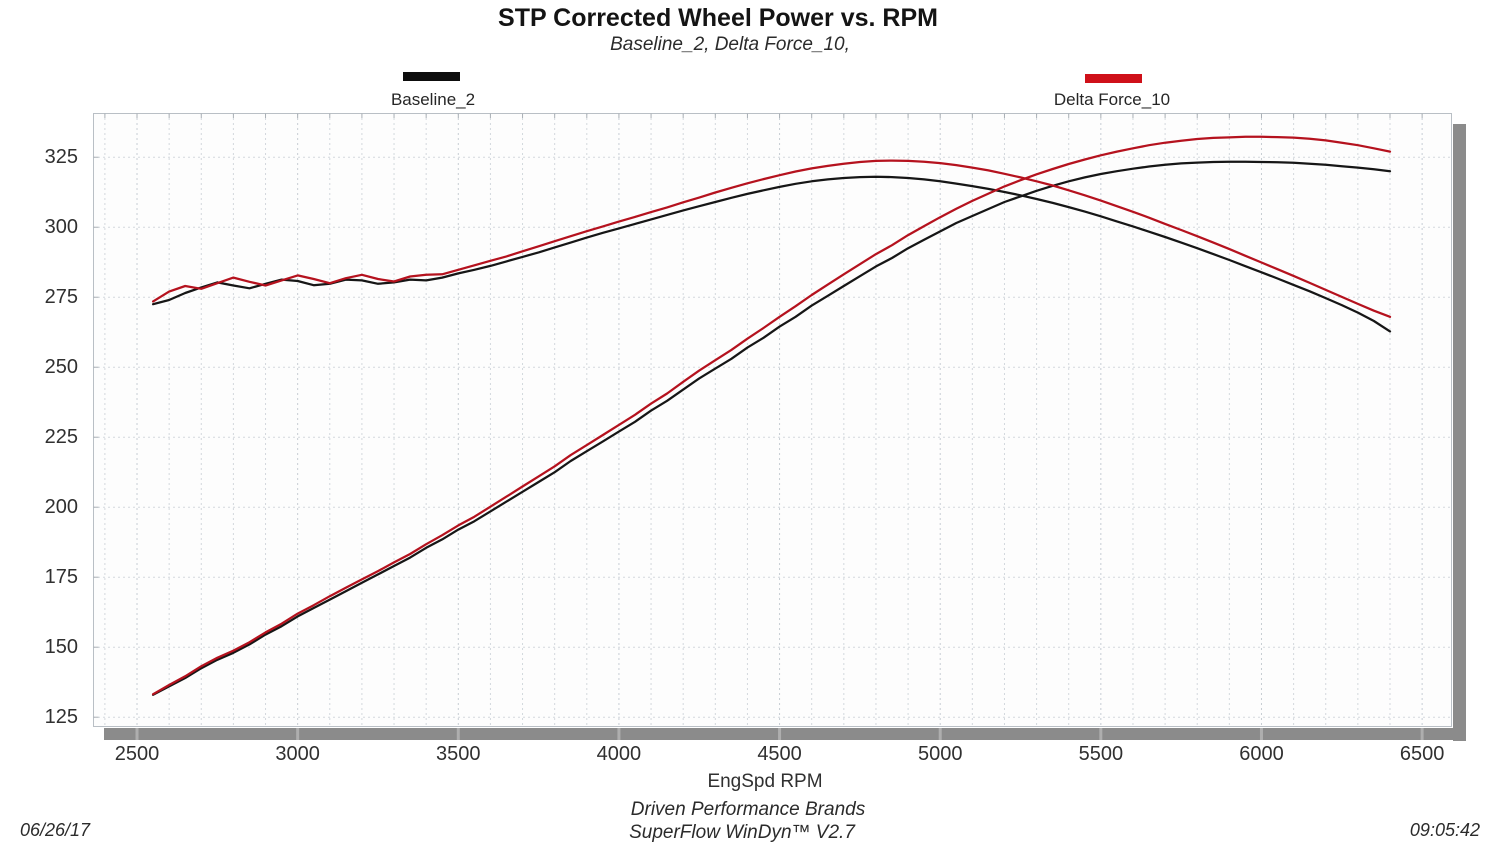 The image size is (1500, 844). I want to click on y-tick-label: 125, so click(61, 717).